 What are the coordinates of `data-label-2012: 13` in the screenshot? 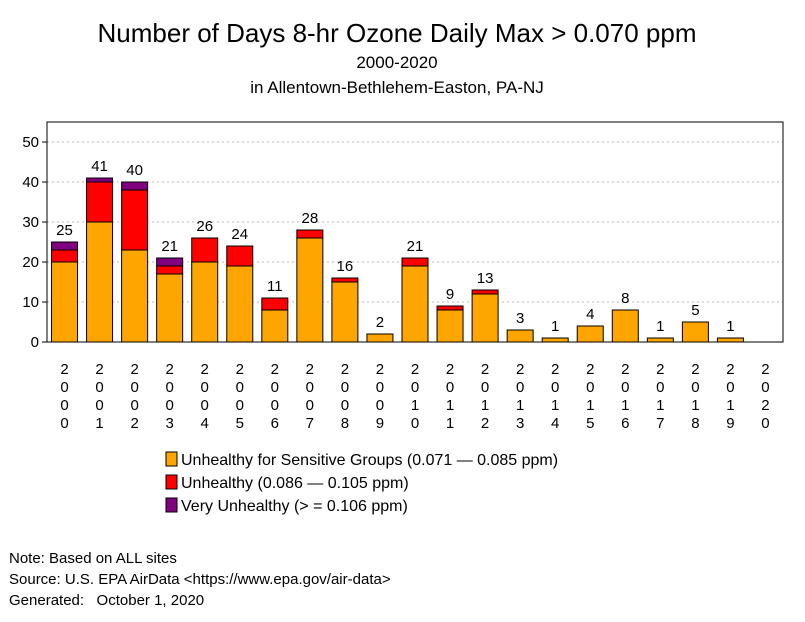 It's located at (485, 278).